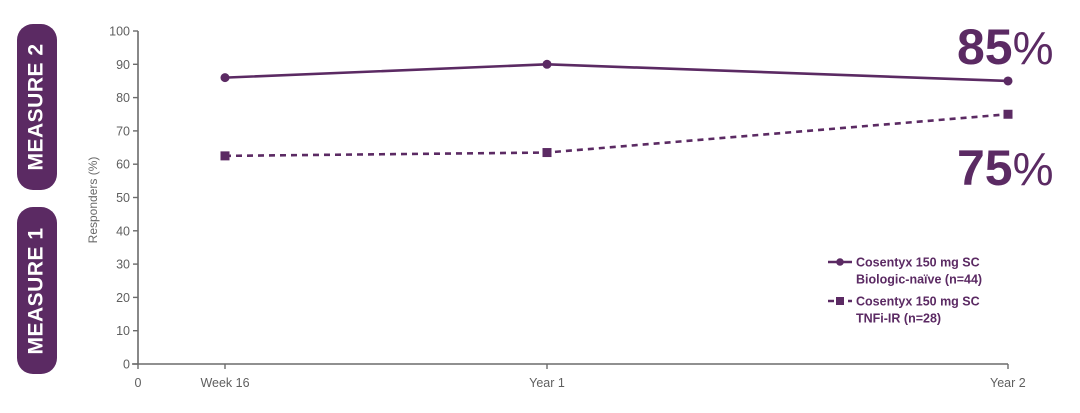  I want to click on measure-1-label: MEASURE 1, so click(37, 290).